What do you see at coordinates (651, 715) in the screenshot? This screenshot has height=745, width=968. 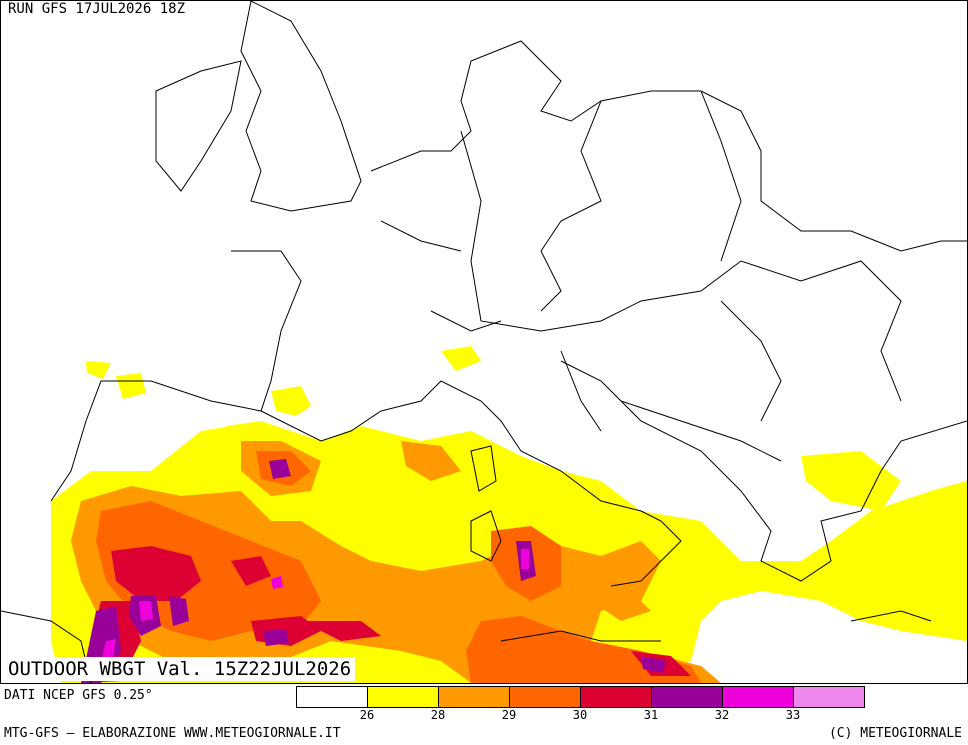 I see `legend-tick-label: 31` at bounding box center [651, 715].